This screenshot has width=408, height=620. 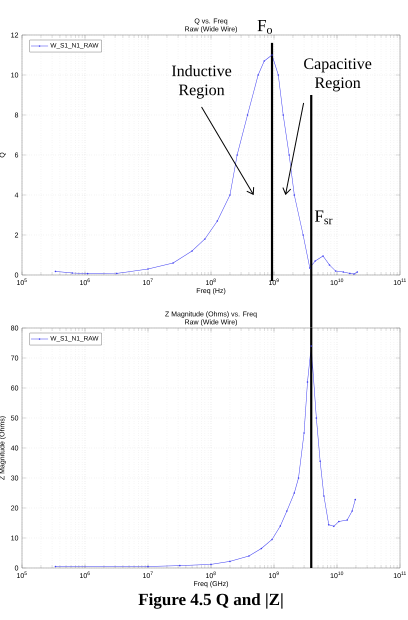 I want to click on annotation: Capacitive Region, so click(x=338, y=75).